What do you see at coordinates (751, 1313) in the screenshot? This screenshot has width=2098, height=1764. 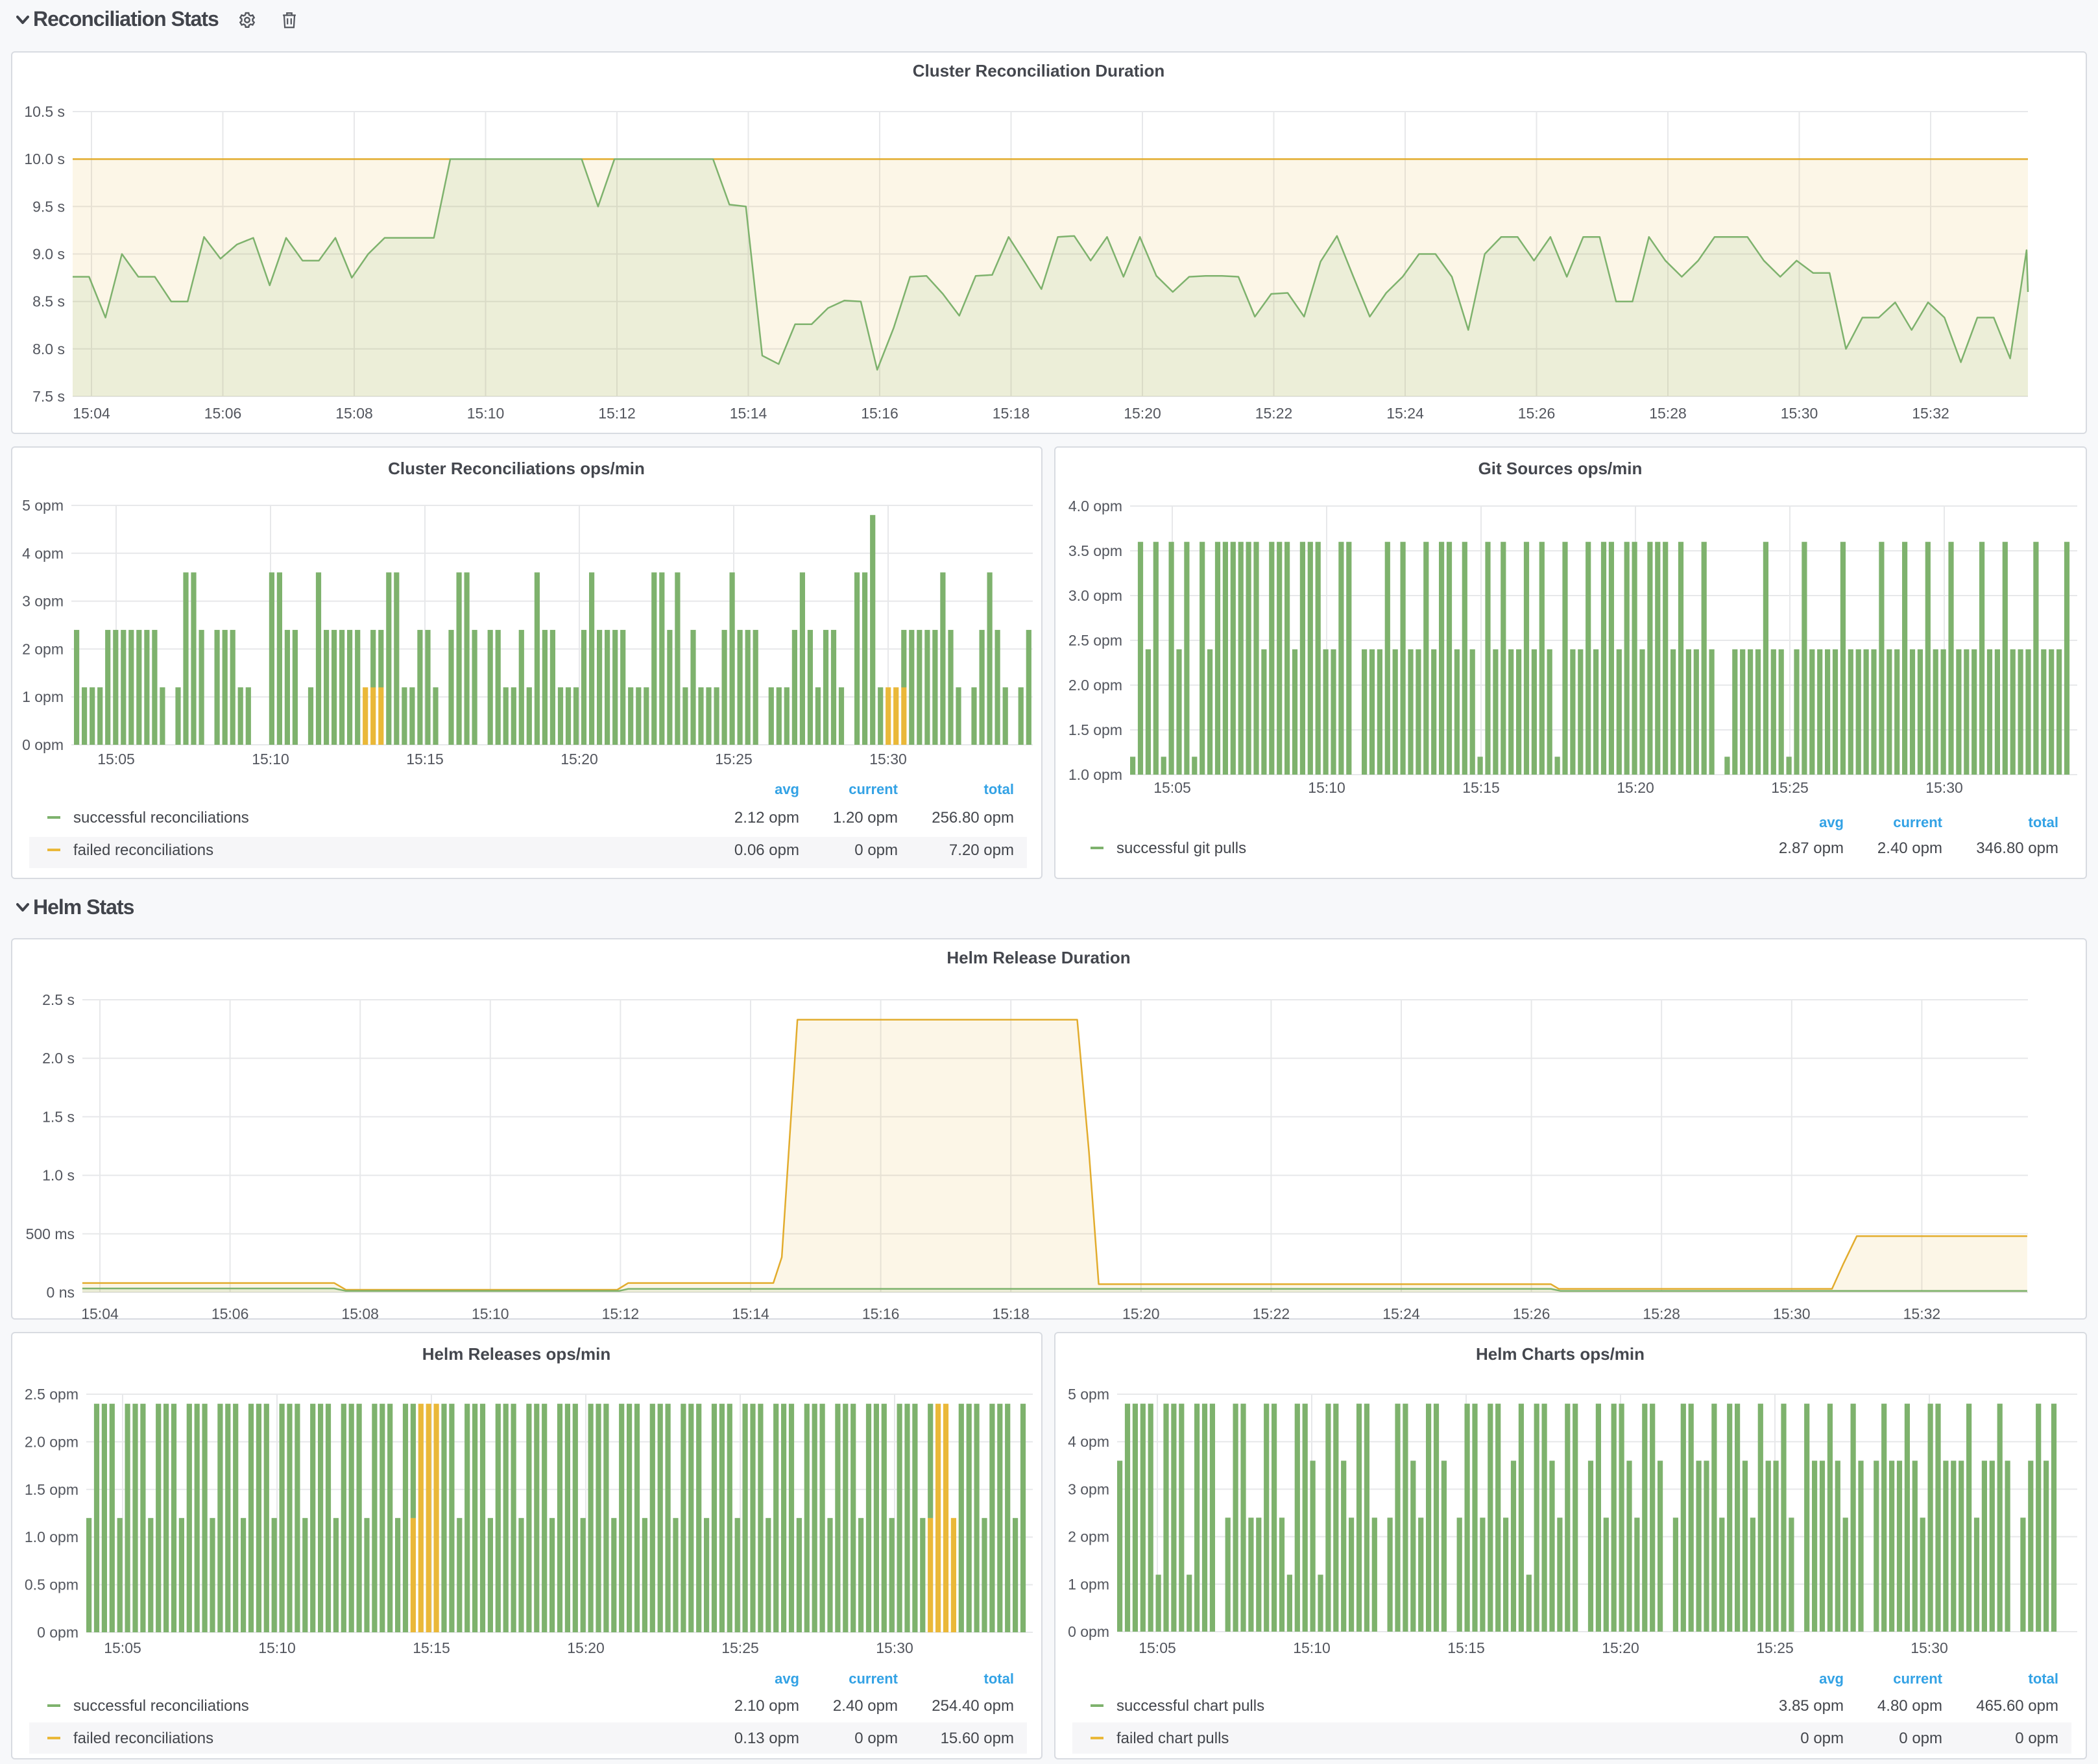 I see `svg-text: 15:14` at bounding box center [751, 1313].